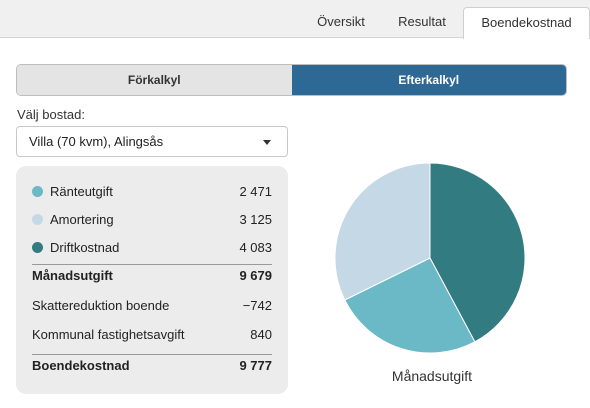  I want to click on cost-value: 2 471, so click(255, 191).